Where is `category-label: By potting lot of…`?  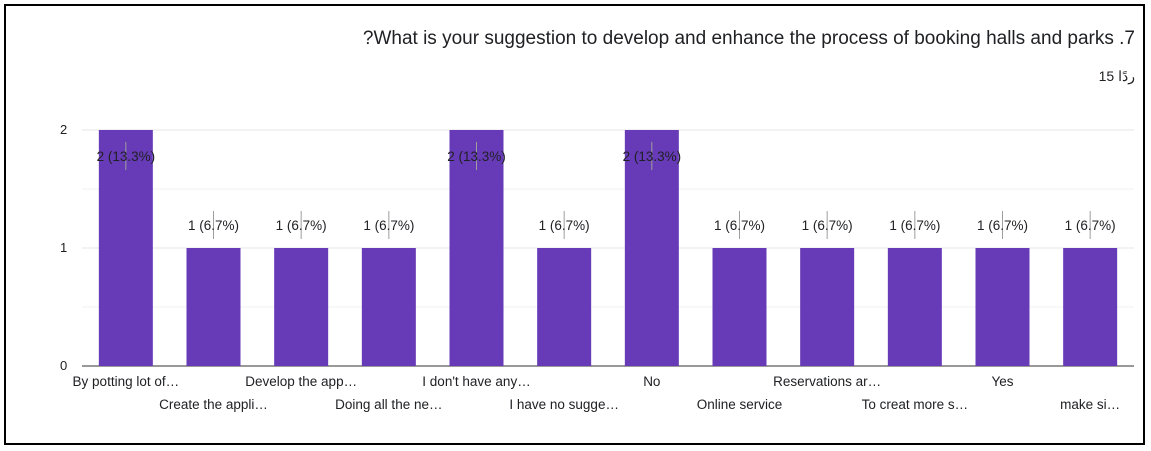
category-label: By potting lot of… is located at coordinates (126, 381).